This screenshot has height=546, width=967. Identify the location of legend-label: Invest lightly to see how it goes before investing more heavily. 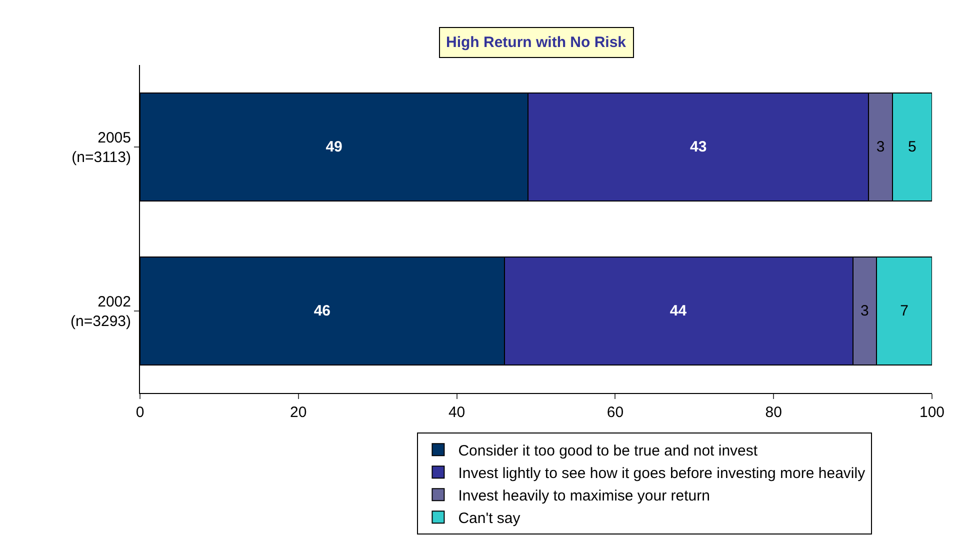
(662, 473).